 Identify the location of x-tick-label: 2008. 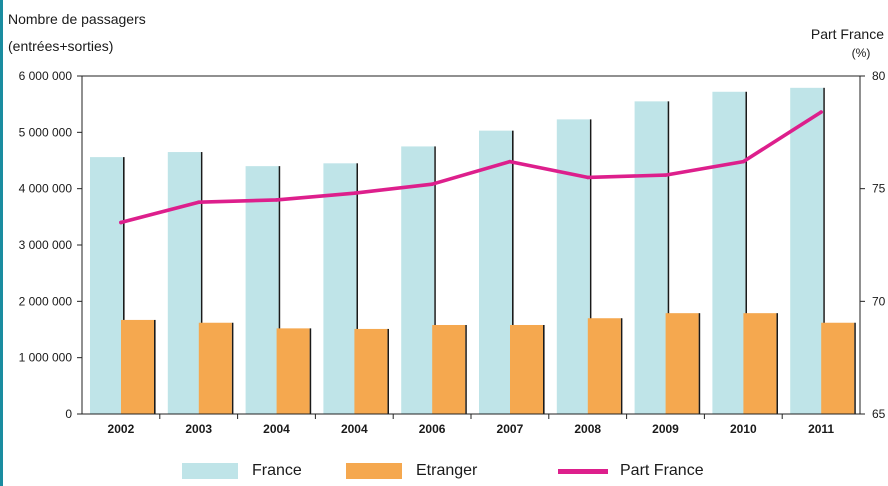
(587, 429).